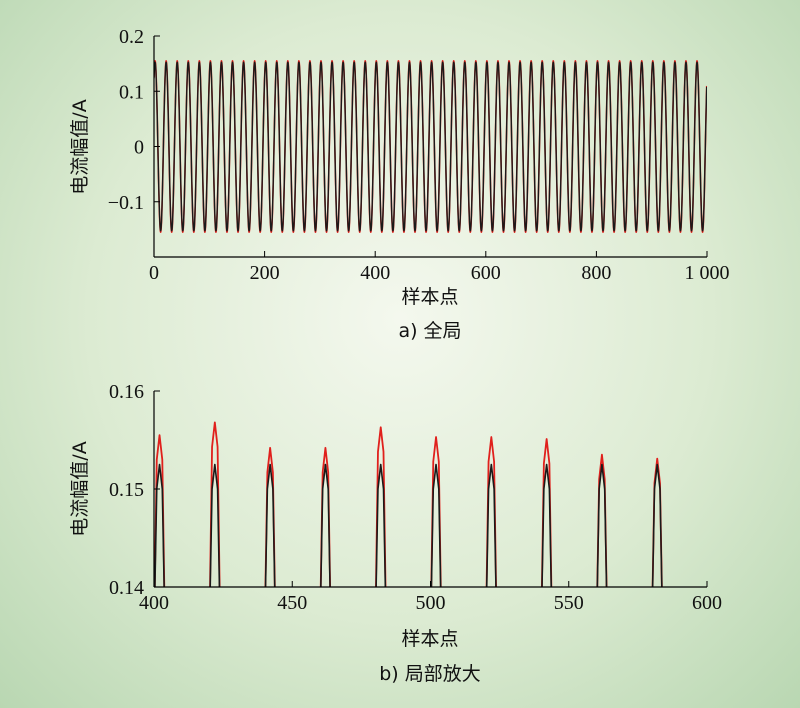  What do you see at coordinates (80, 146) in the screenshot?
I see `panel-a-ylabel: 电流幅值/A` at bounding box center [80, 146].